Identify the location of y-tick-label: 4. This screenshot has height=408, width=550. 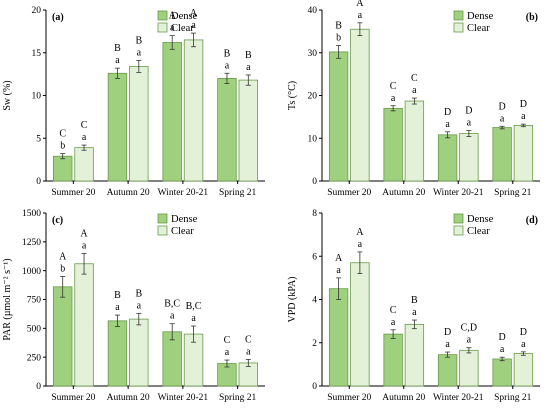
(314, 301).